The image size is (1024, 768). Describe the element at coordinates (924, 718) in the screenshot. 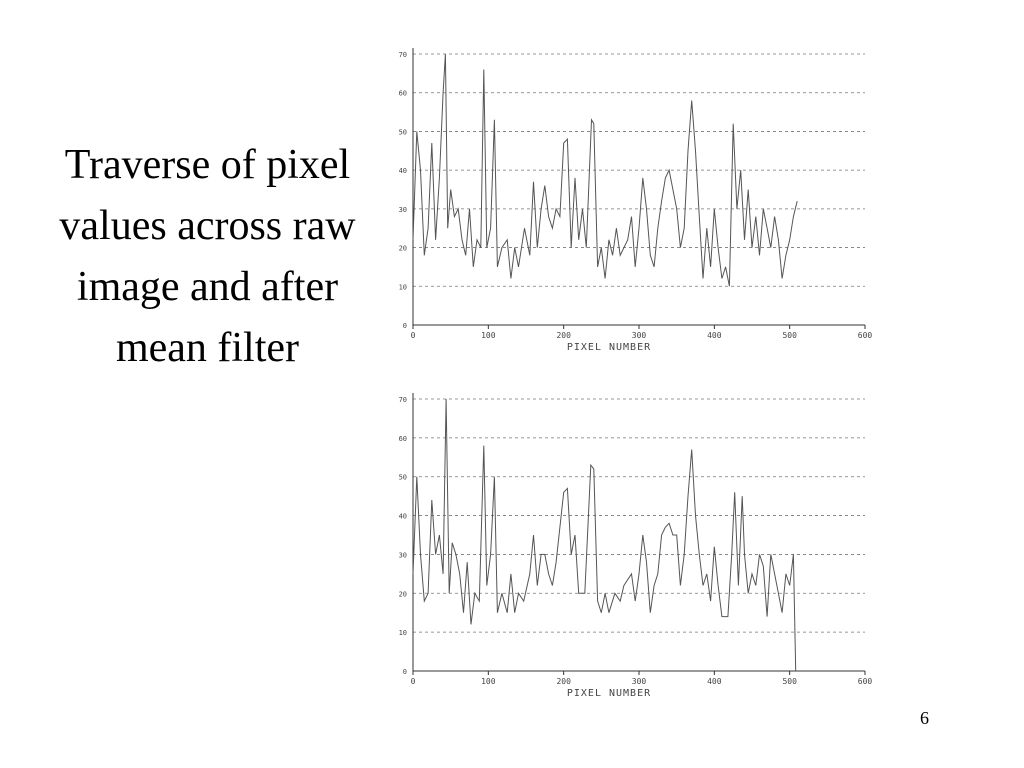

I see `slide-number: 6` at that location.